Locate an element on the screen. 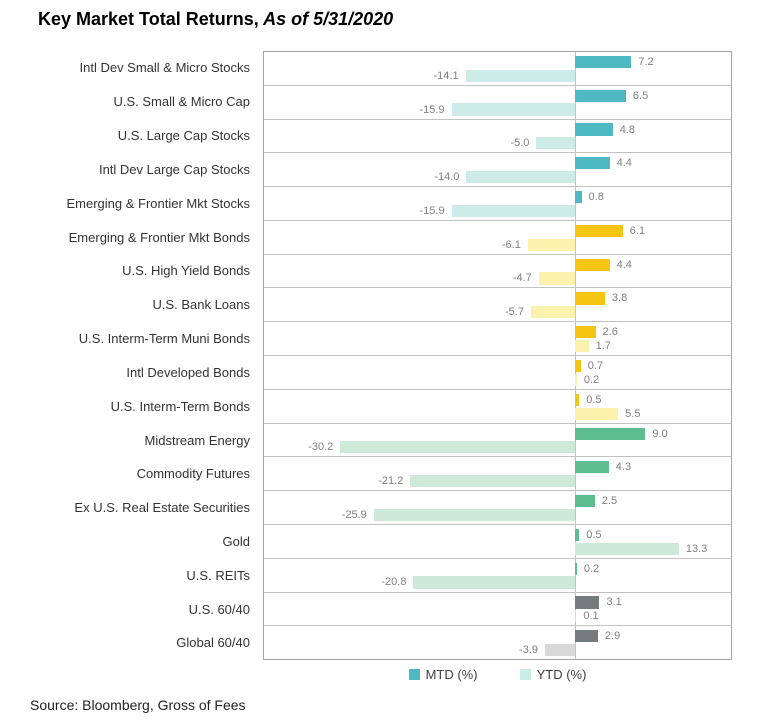  value-label-mtd: 3.8 is located at coordinates (619, 298).